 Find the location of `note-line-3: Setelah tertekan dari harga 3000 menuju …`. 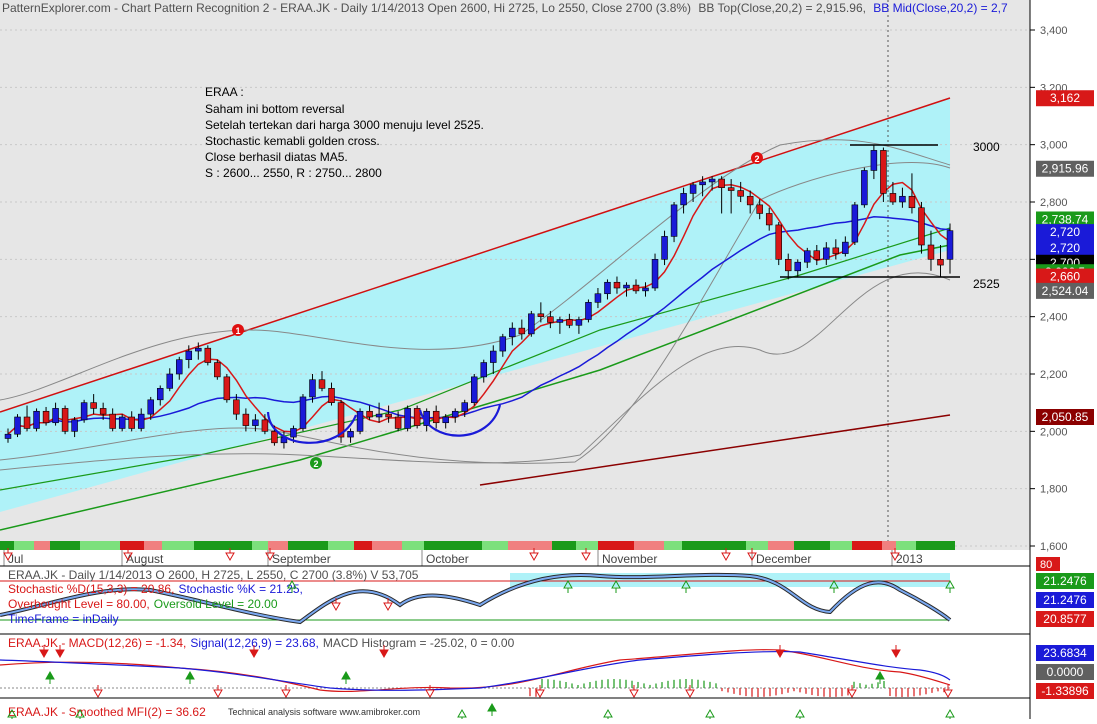

note-line-3: Setelah tertekan dari harga 3000 menuju … is located at coordinates (344, 125).